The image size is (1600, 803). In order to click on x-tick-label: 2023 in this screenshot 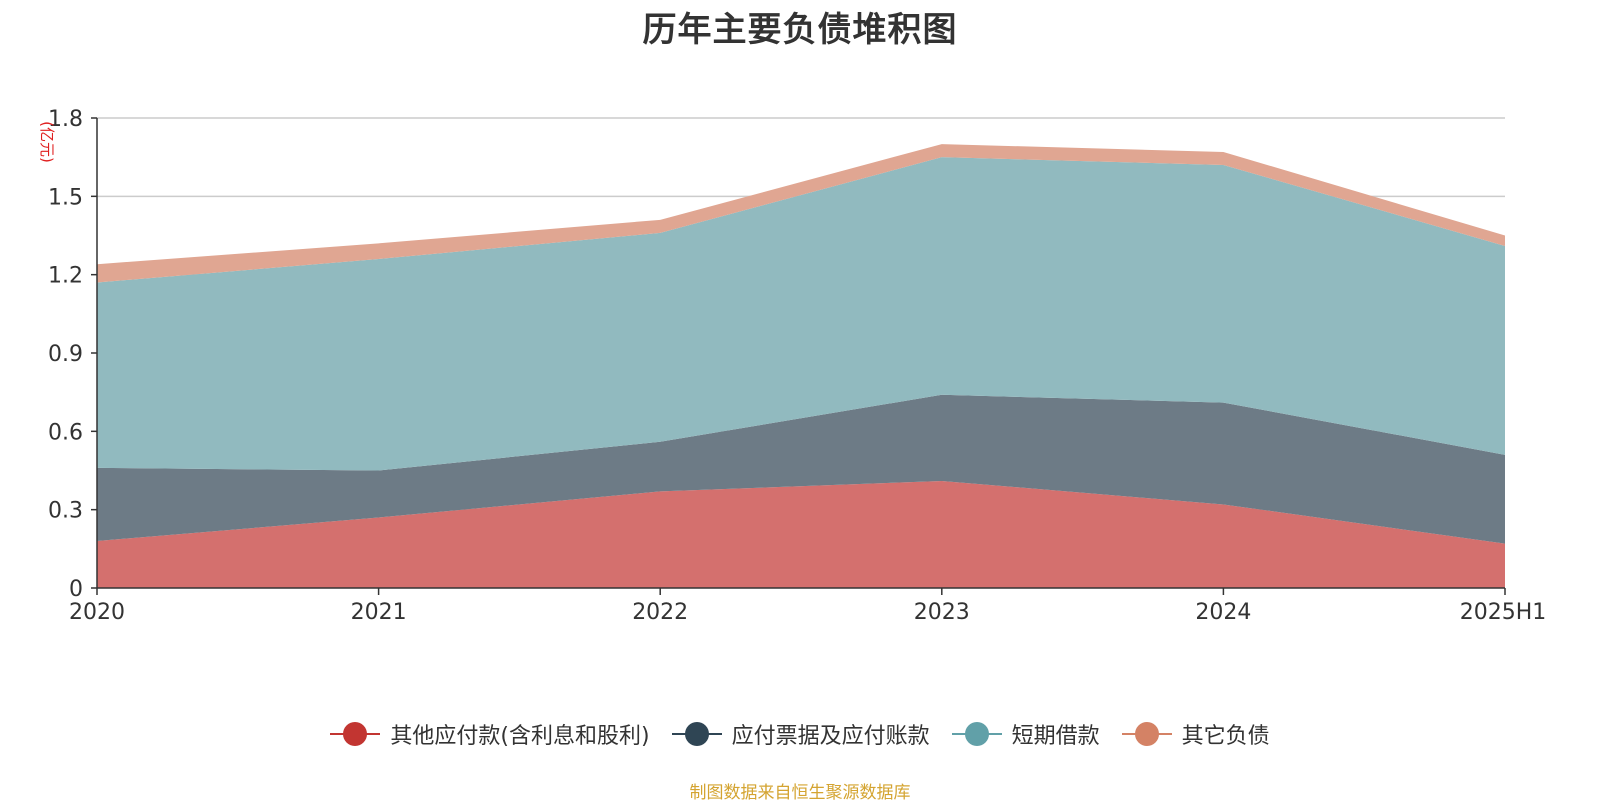, I will do `click(942, 612)`.